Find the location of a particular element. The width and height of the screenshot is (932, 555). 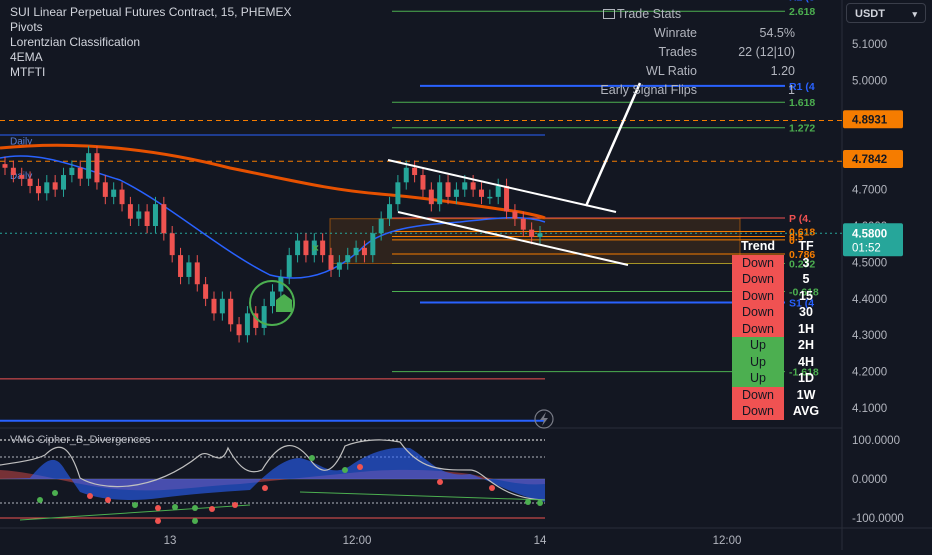

stats-icon is located at coordinates (609, 14).